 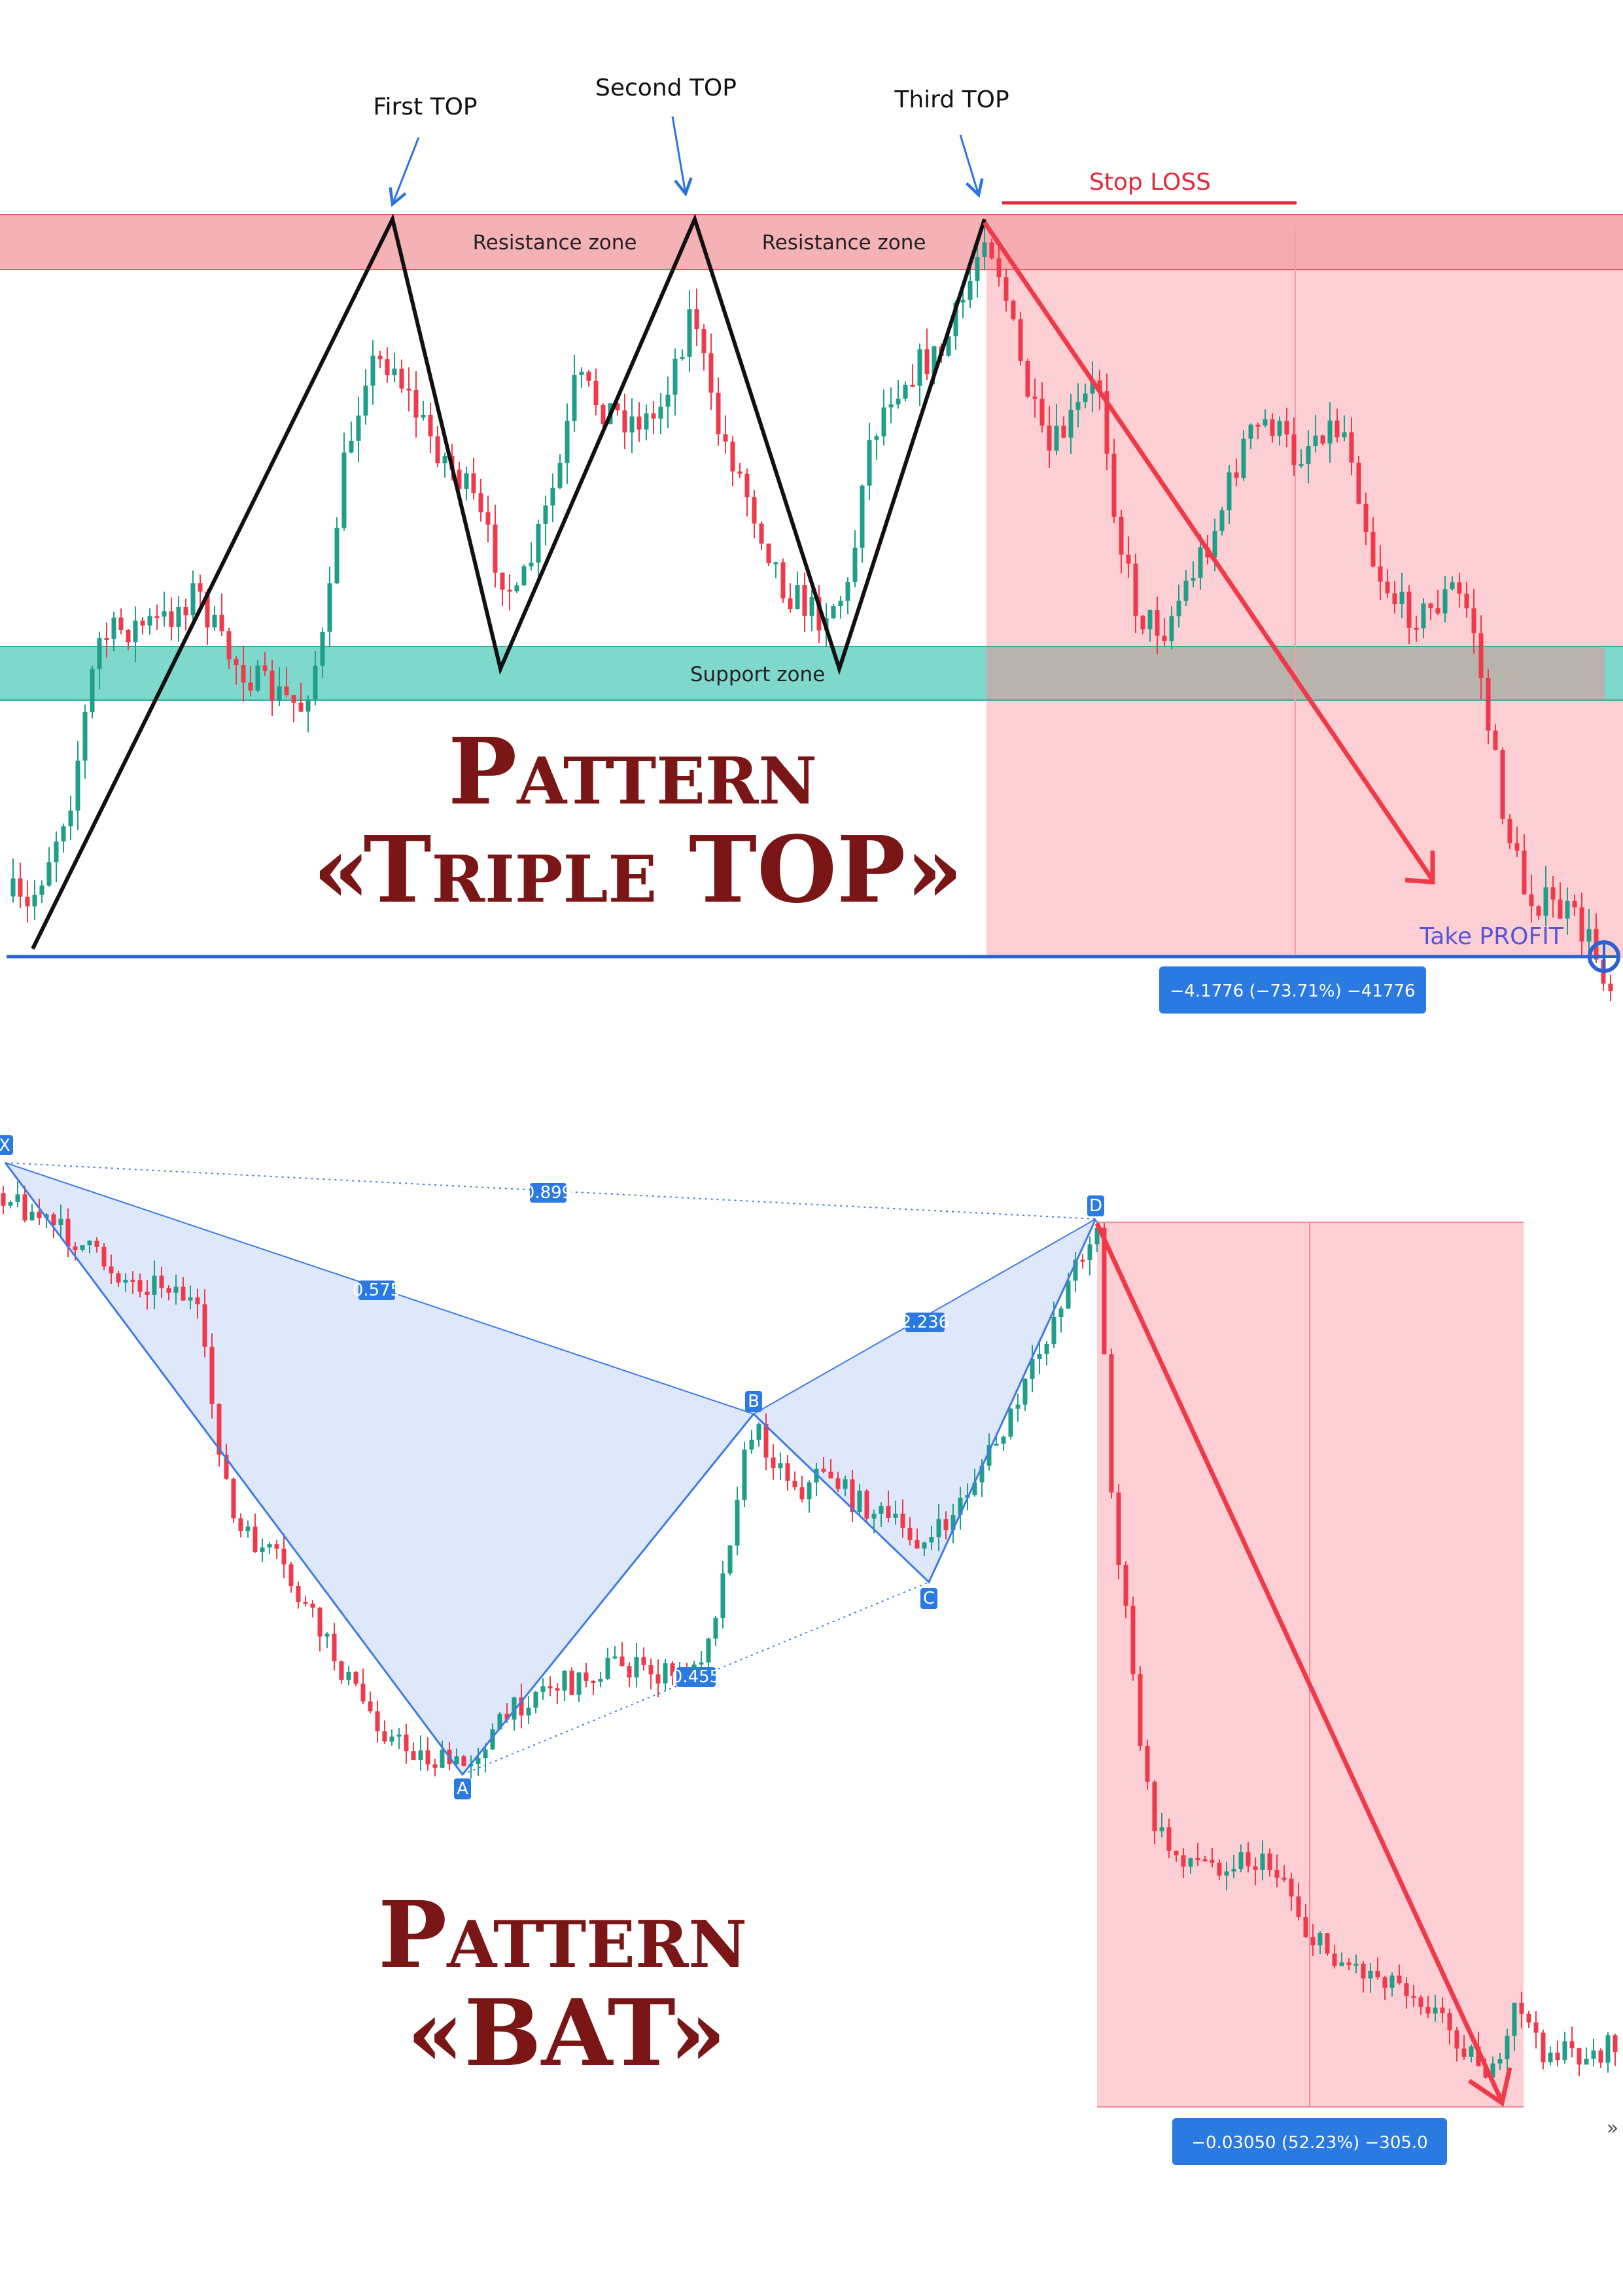 What do you see at coordinates (1293, 990) in the screenshot?
I see `triple-top-measure-badge: −4.1776 (−73.71%) −41776` at bounding box center [1293, 990].